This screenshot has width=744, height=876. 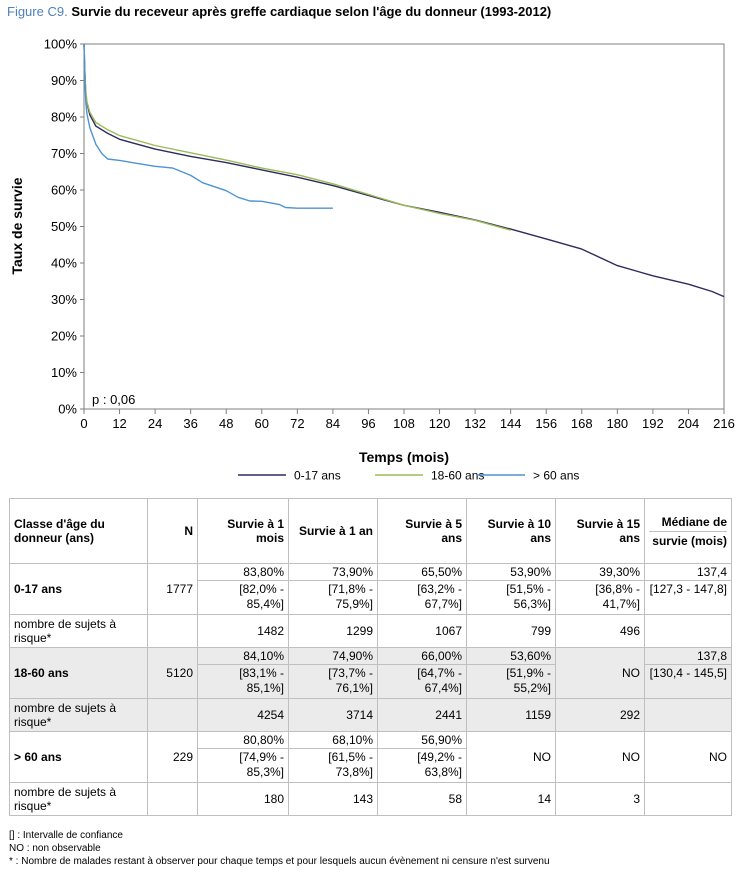 I want to click on x-tick-label: 144, so click(x=511, y=423).